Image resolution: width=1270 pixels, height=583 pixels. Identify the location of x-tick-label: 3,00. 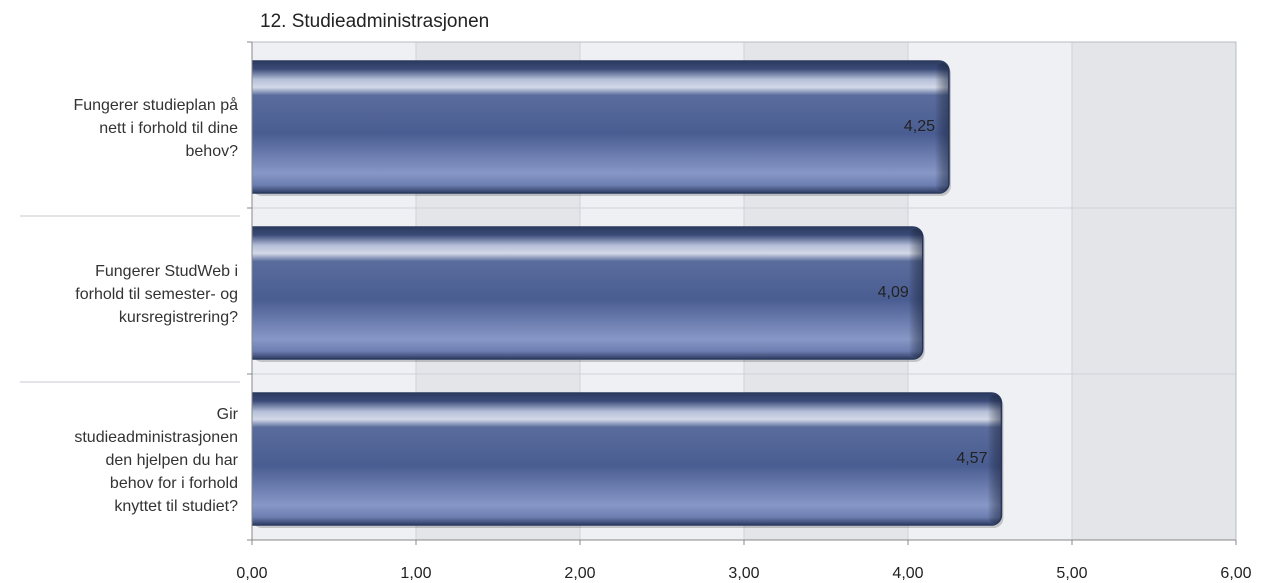
(743, 573).